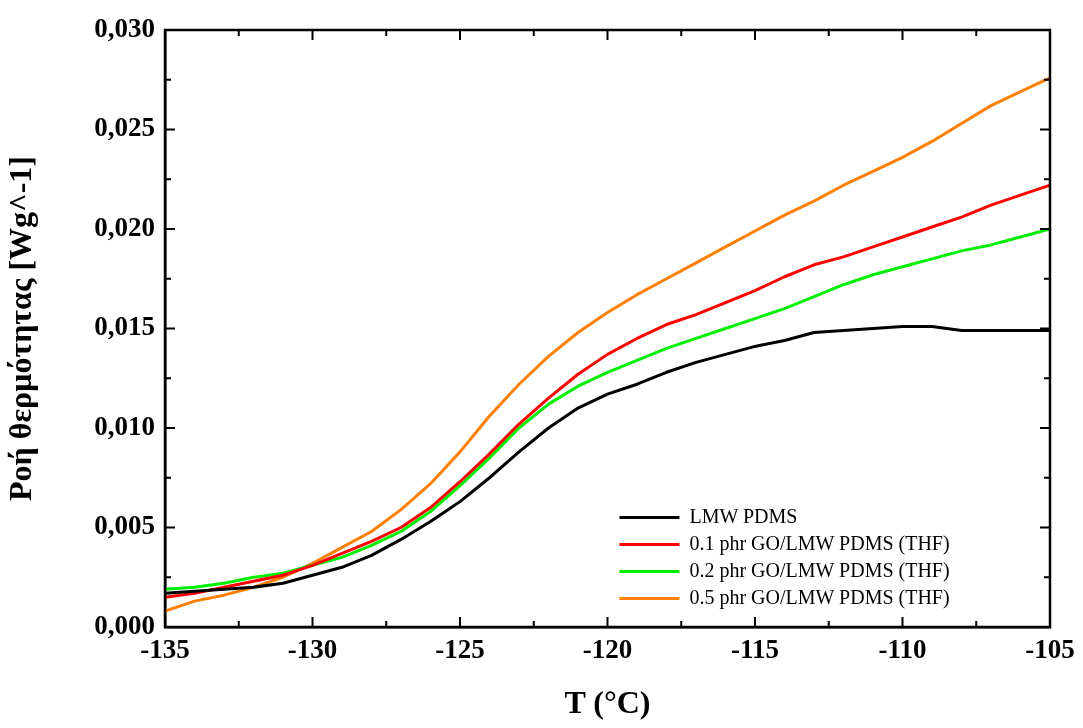 This screenshot has width=1083, height=728. Describe the element at coordinates (124, 127) in the screenshot. I see `y-tick-label: 0,025` at that location.